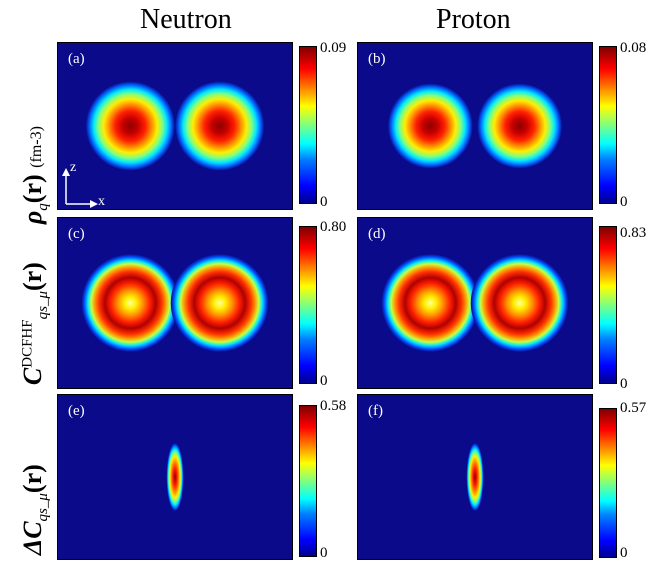  What do you see at coordinates (76, 59) in the screenshot?
I see `panel-label-a: (a)` at bounding box center [76, 59].